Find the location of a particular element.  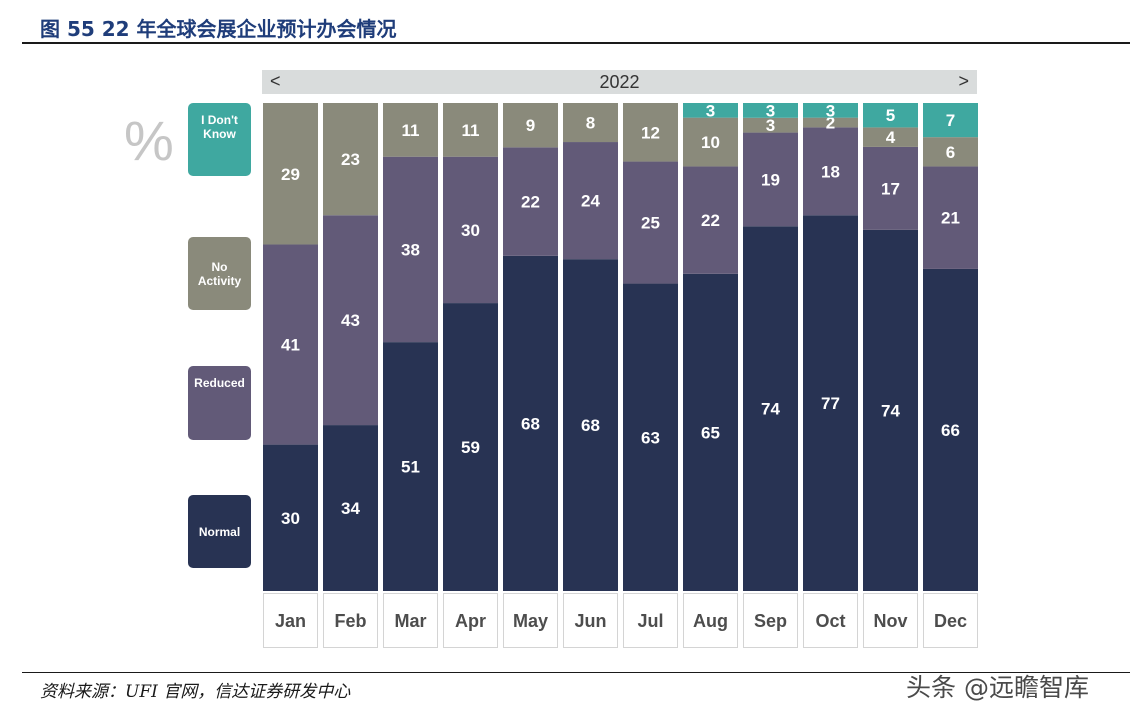

data-label-reduced-nov: 17 is located at coordinates (890, 188).